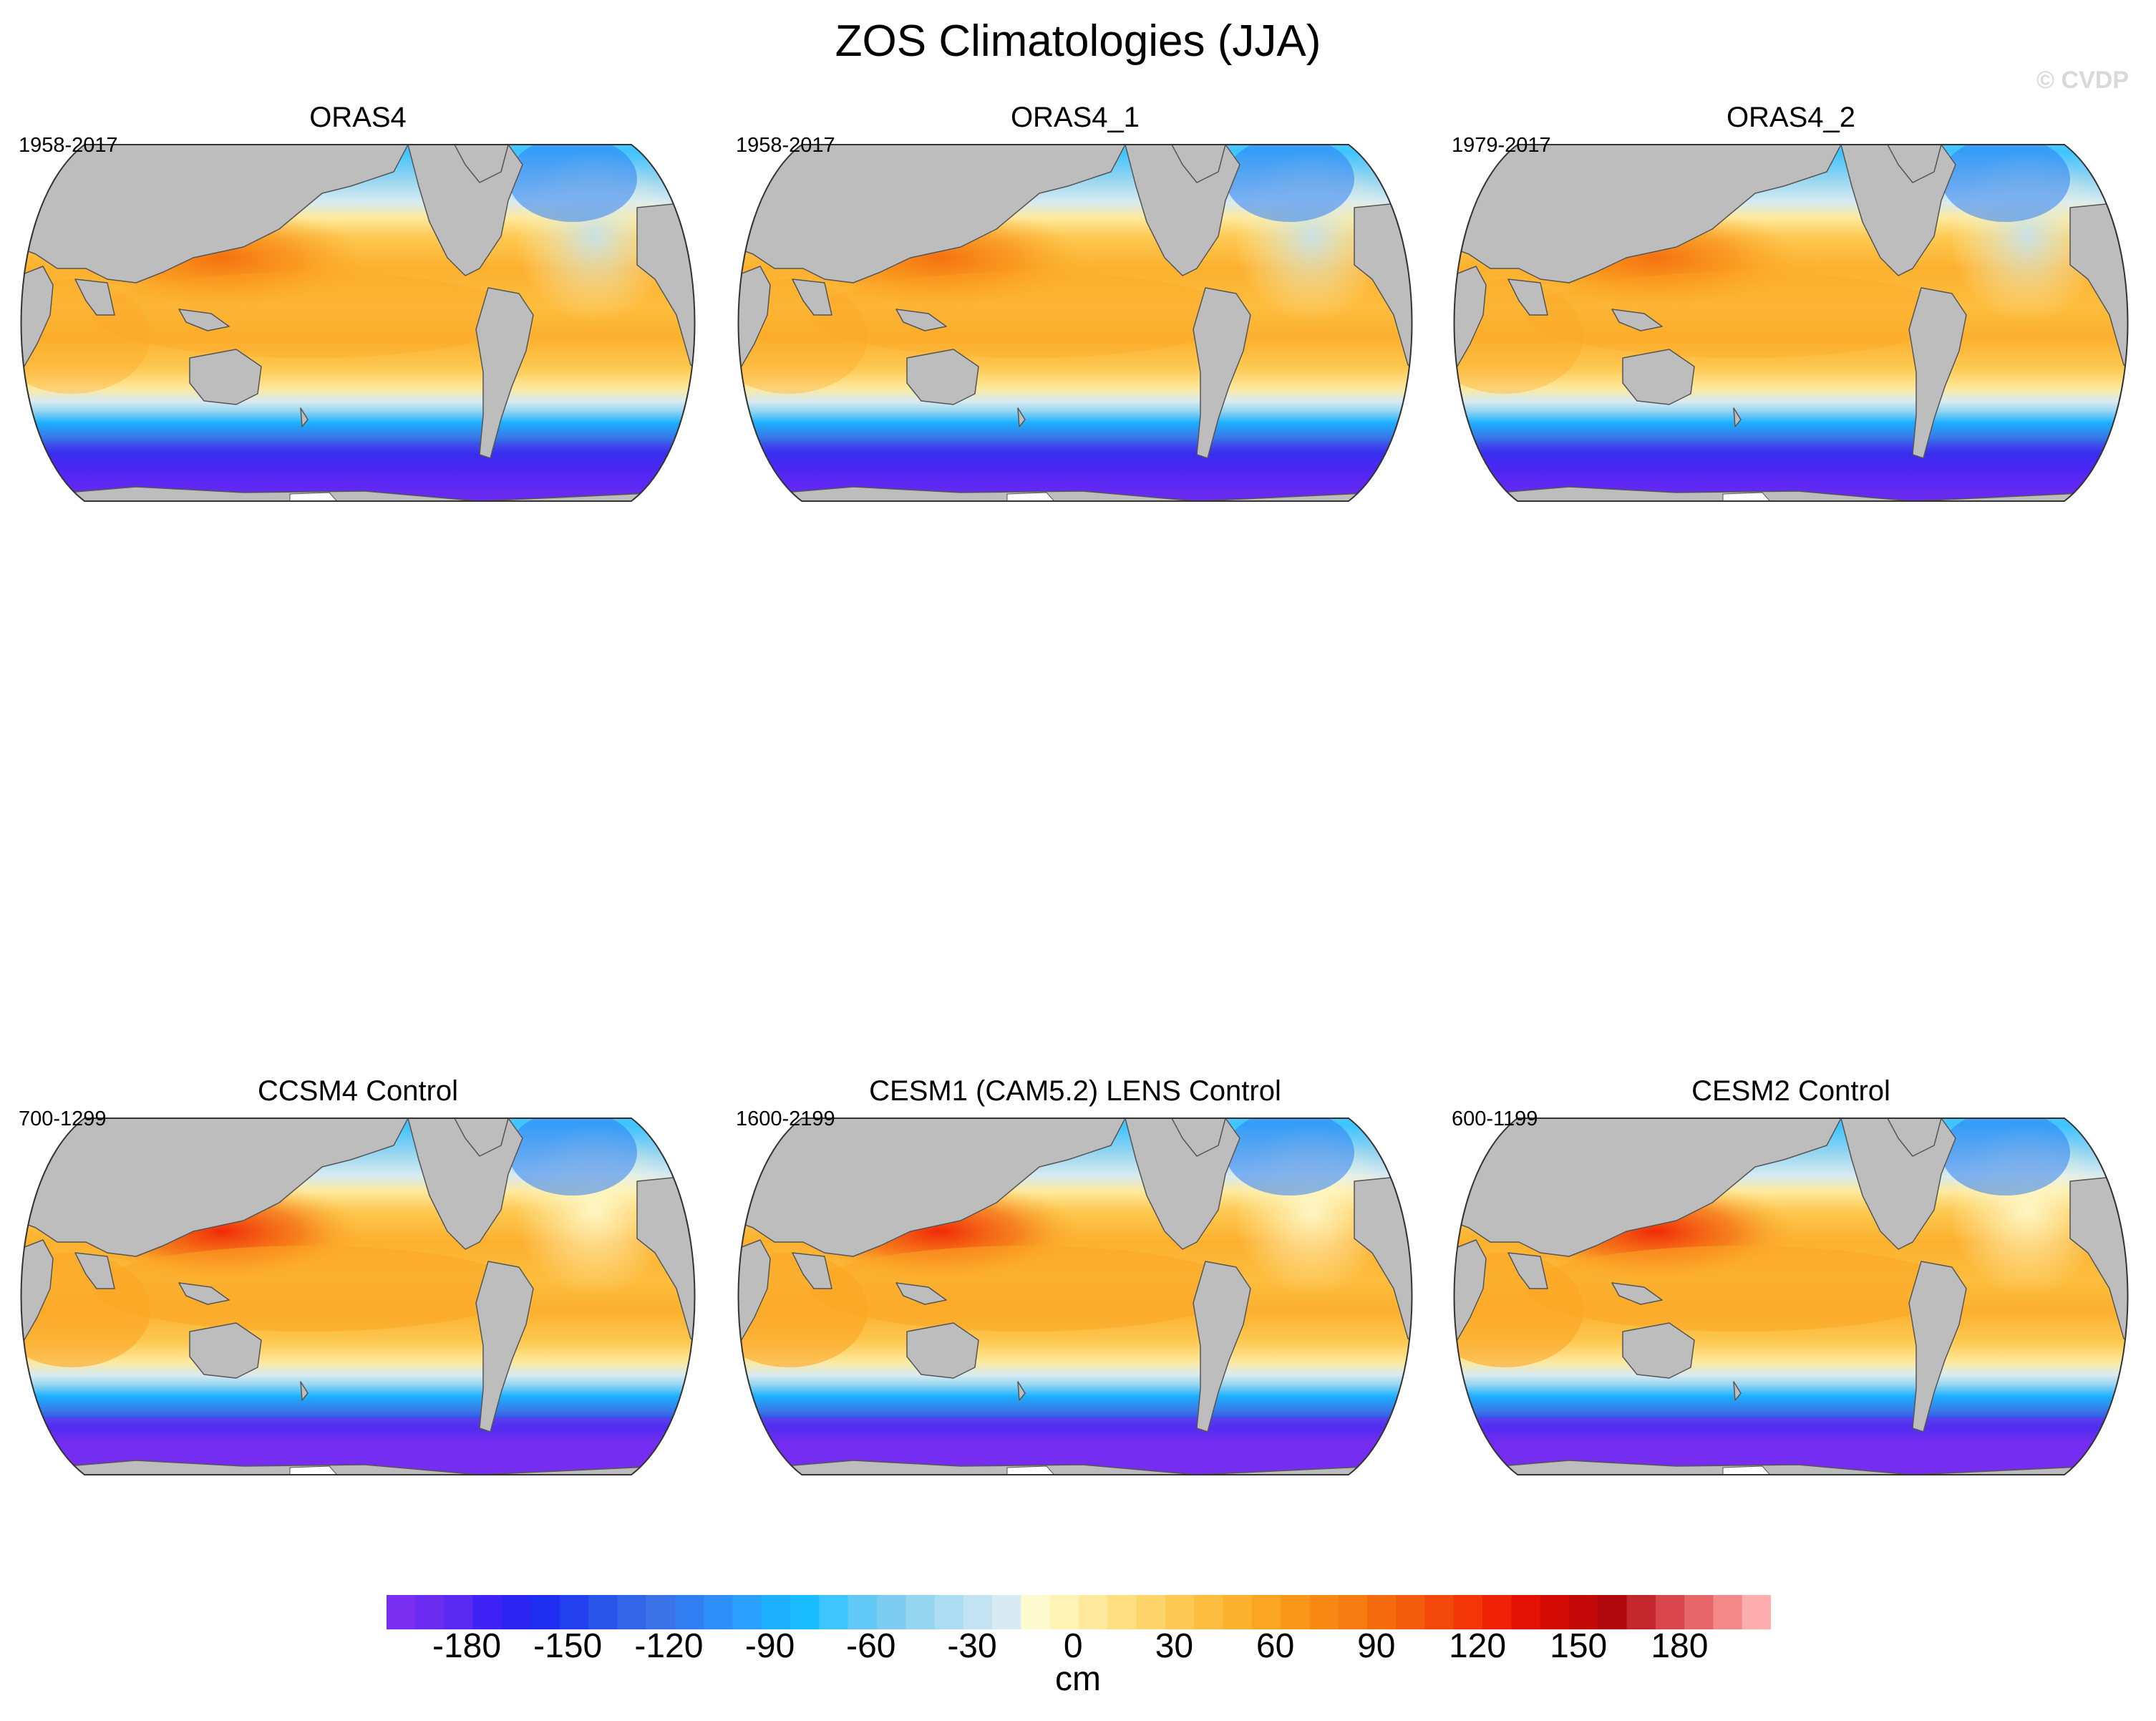  Describe the element at coordinates (1078, 1679) in the screenshot. I see `colorbar-unit-label: cm` at that location.